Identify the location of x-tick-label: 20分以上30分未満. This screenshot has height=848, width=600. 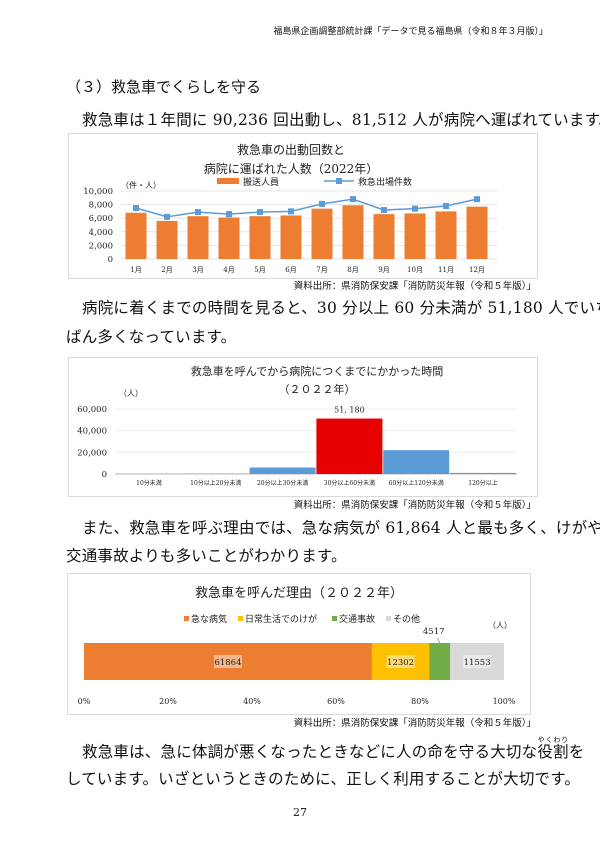
(282, 483).